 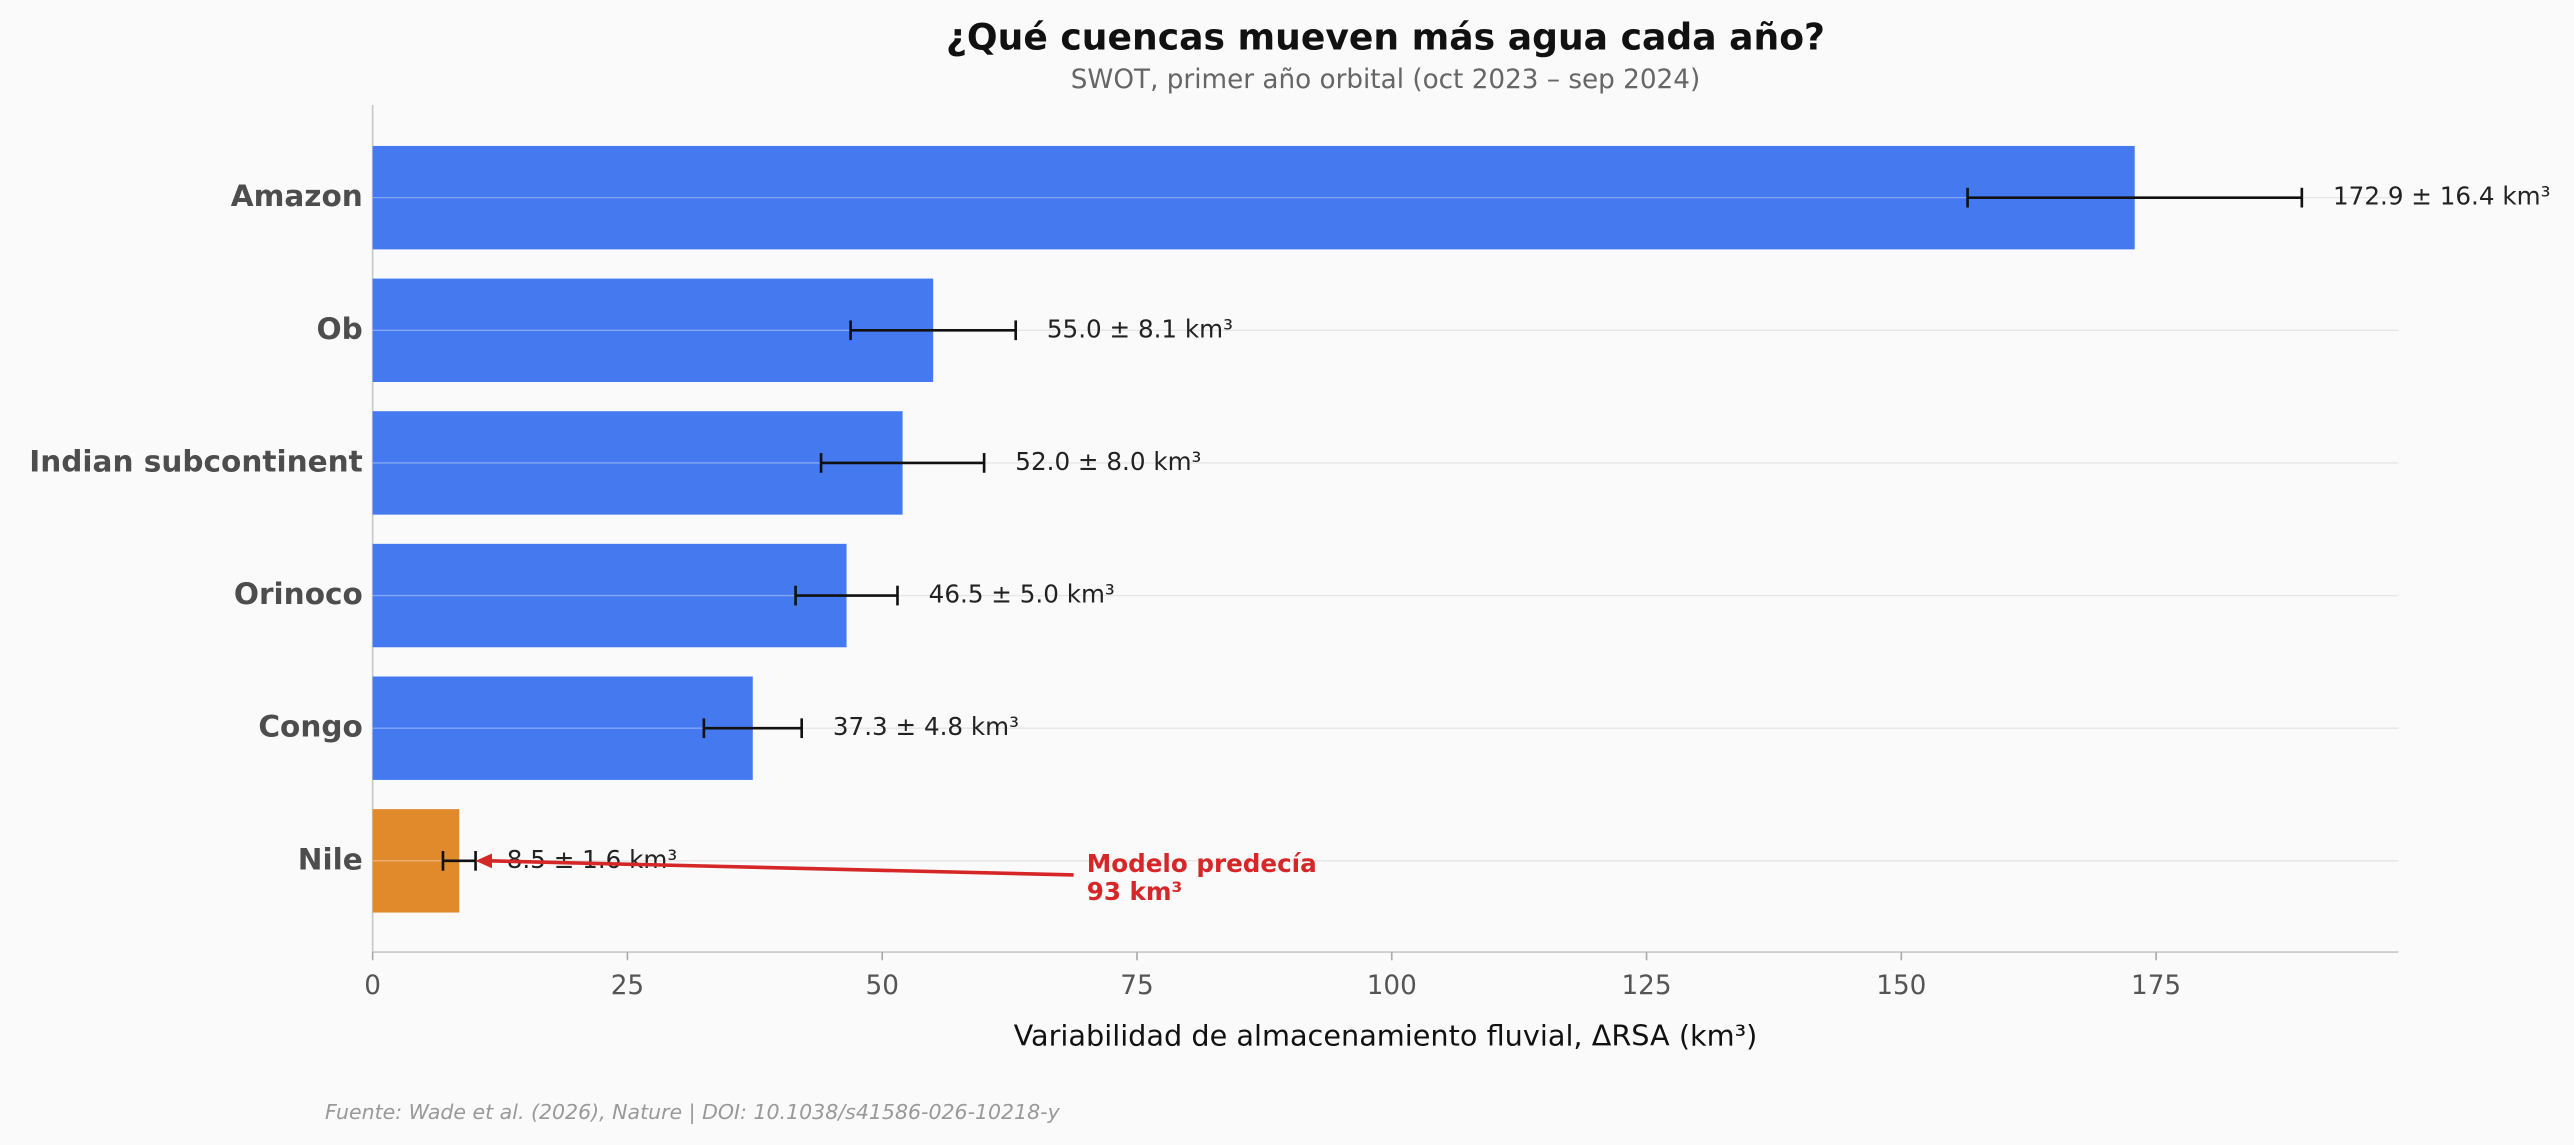 What do you see at coordinates (1135, 891) in the screenshot?
I see `annotation-text: 93 km³` at bounding box center [1135, 891].